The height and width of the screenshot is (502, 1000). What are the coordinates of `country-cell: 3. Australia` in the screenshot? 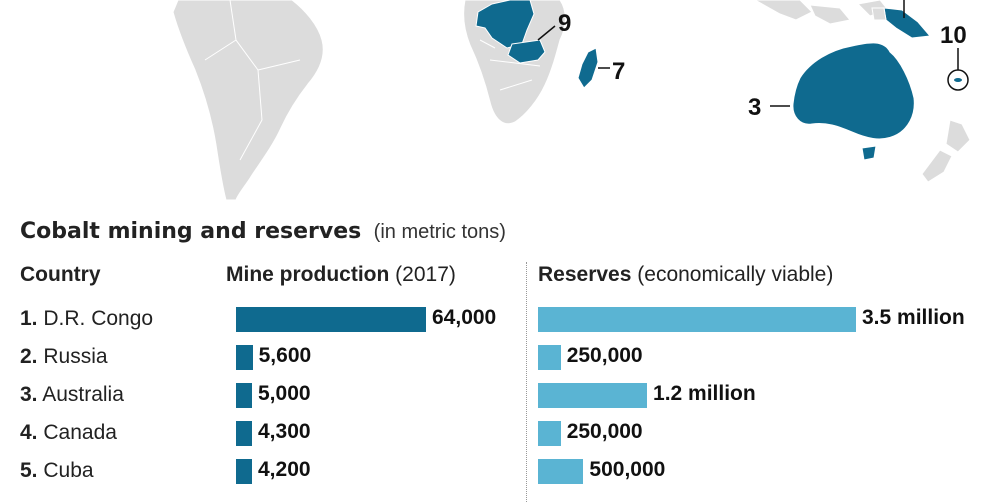 It's located at (72, 395).